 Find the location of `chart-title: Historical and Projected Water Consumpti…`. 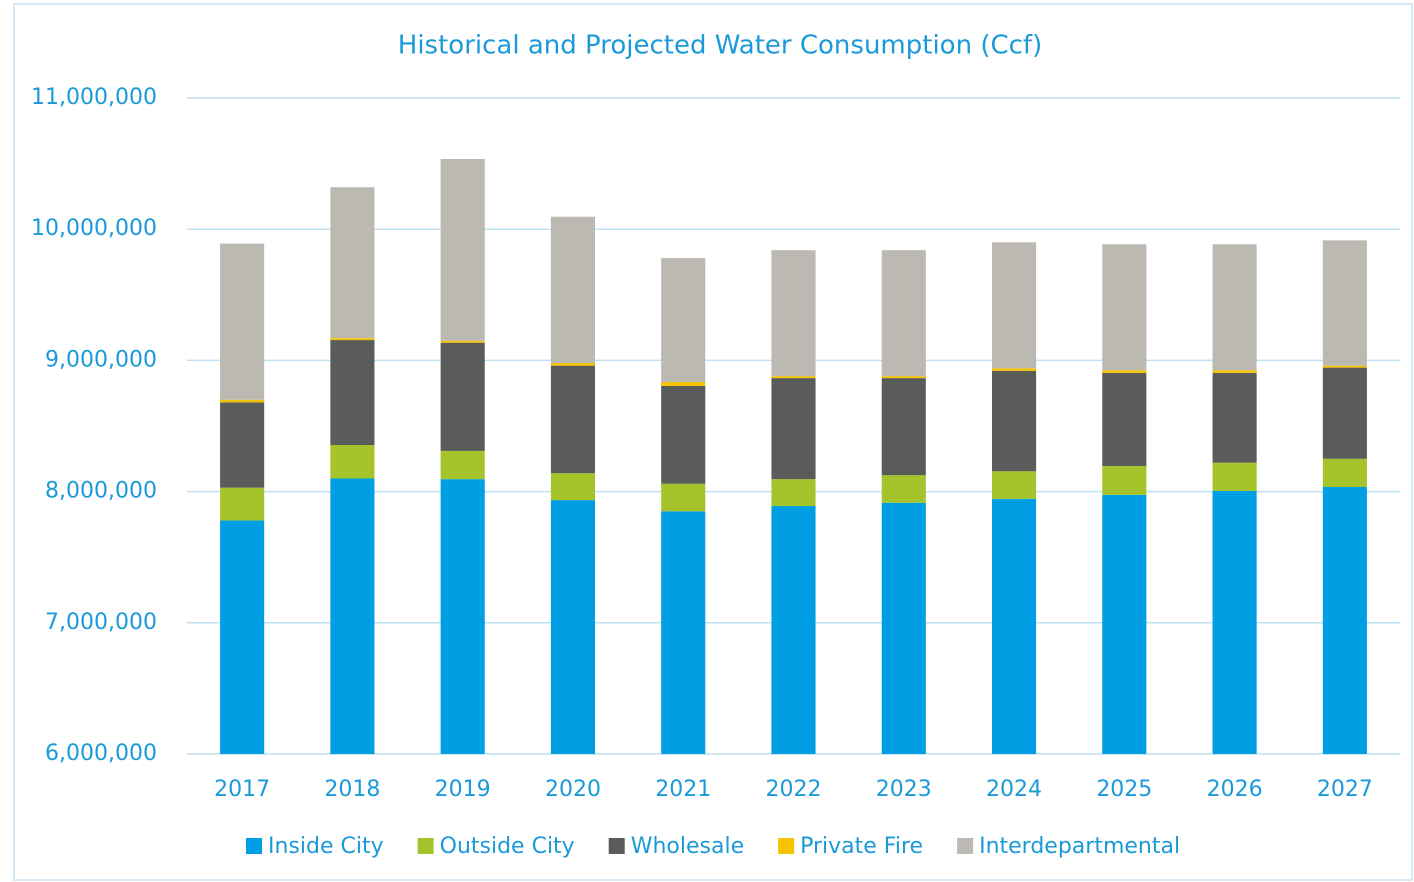

chart-title: Historical and Projected Water Consumpti… is located at coordinates (720, 46).